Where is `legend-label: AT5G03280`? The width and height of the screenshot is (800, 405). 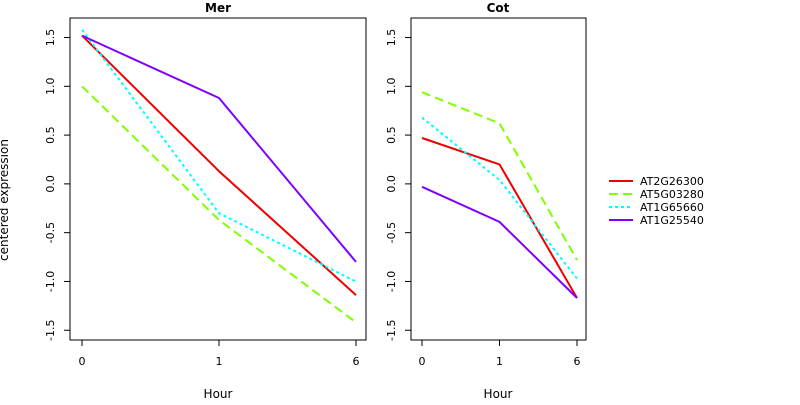 legend-label: AT5G03280 is located at coordinates (672, 194).